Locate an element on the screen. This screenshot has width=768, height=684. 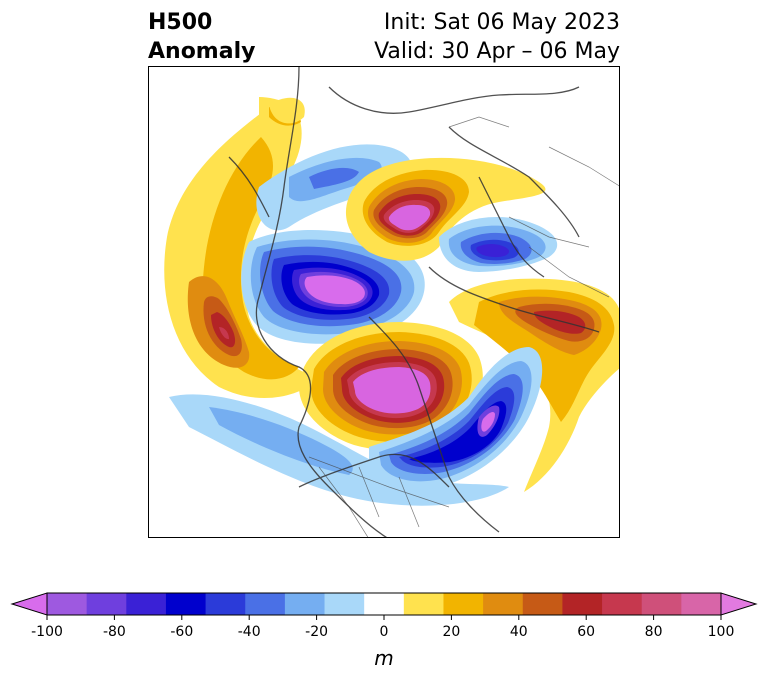
negative-anomaly-arctic is located at coordinates (334, 187).